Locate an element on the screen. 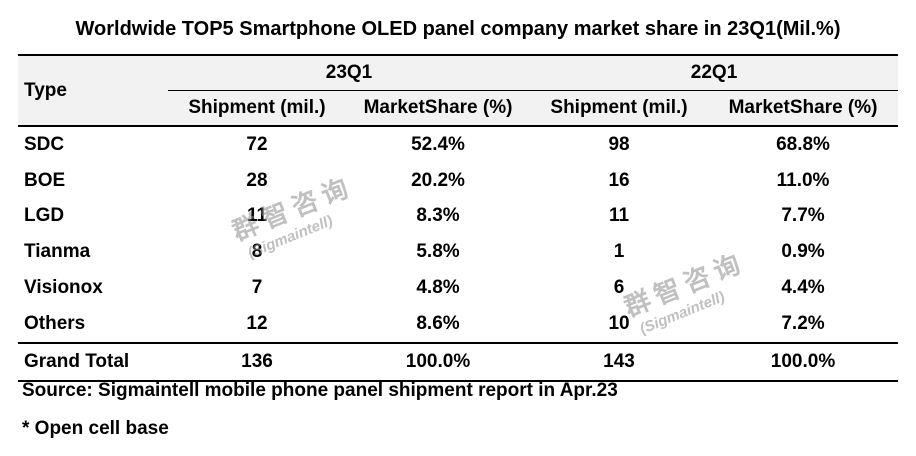 This screenshot has width=916, height=456. shipment-23q1-cell: 12 is located at coordinates (257, 323).